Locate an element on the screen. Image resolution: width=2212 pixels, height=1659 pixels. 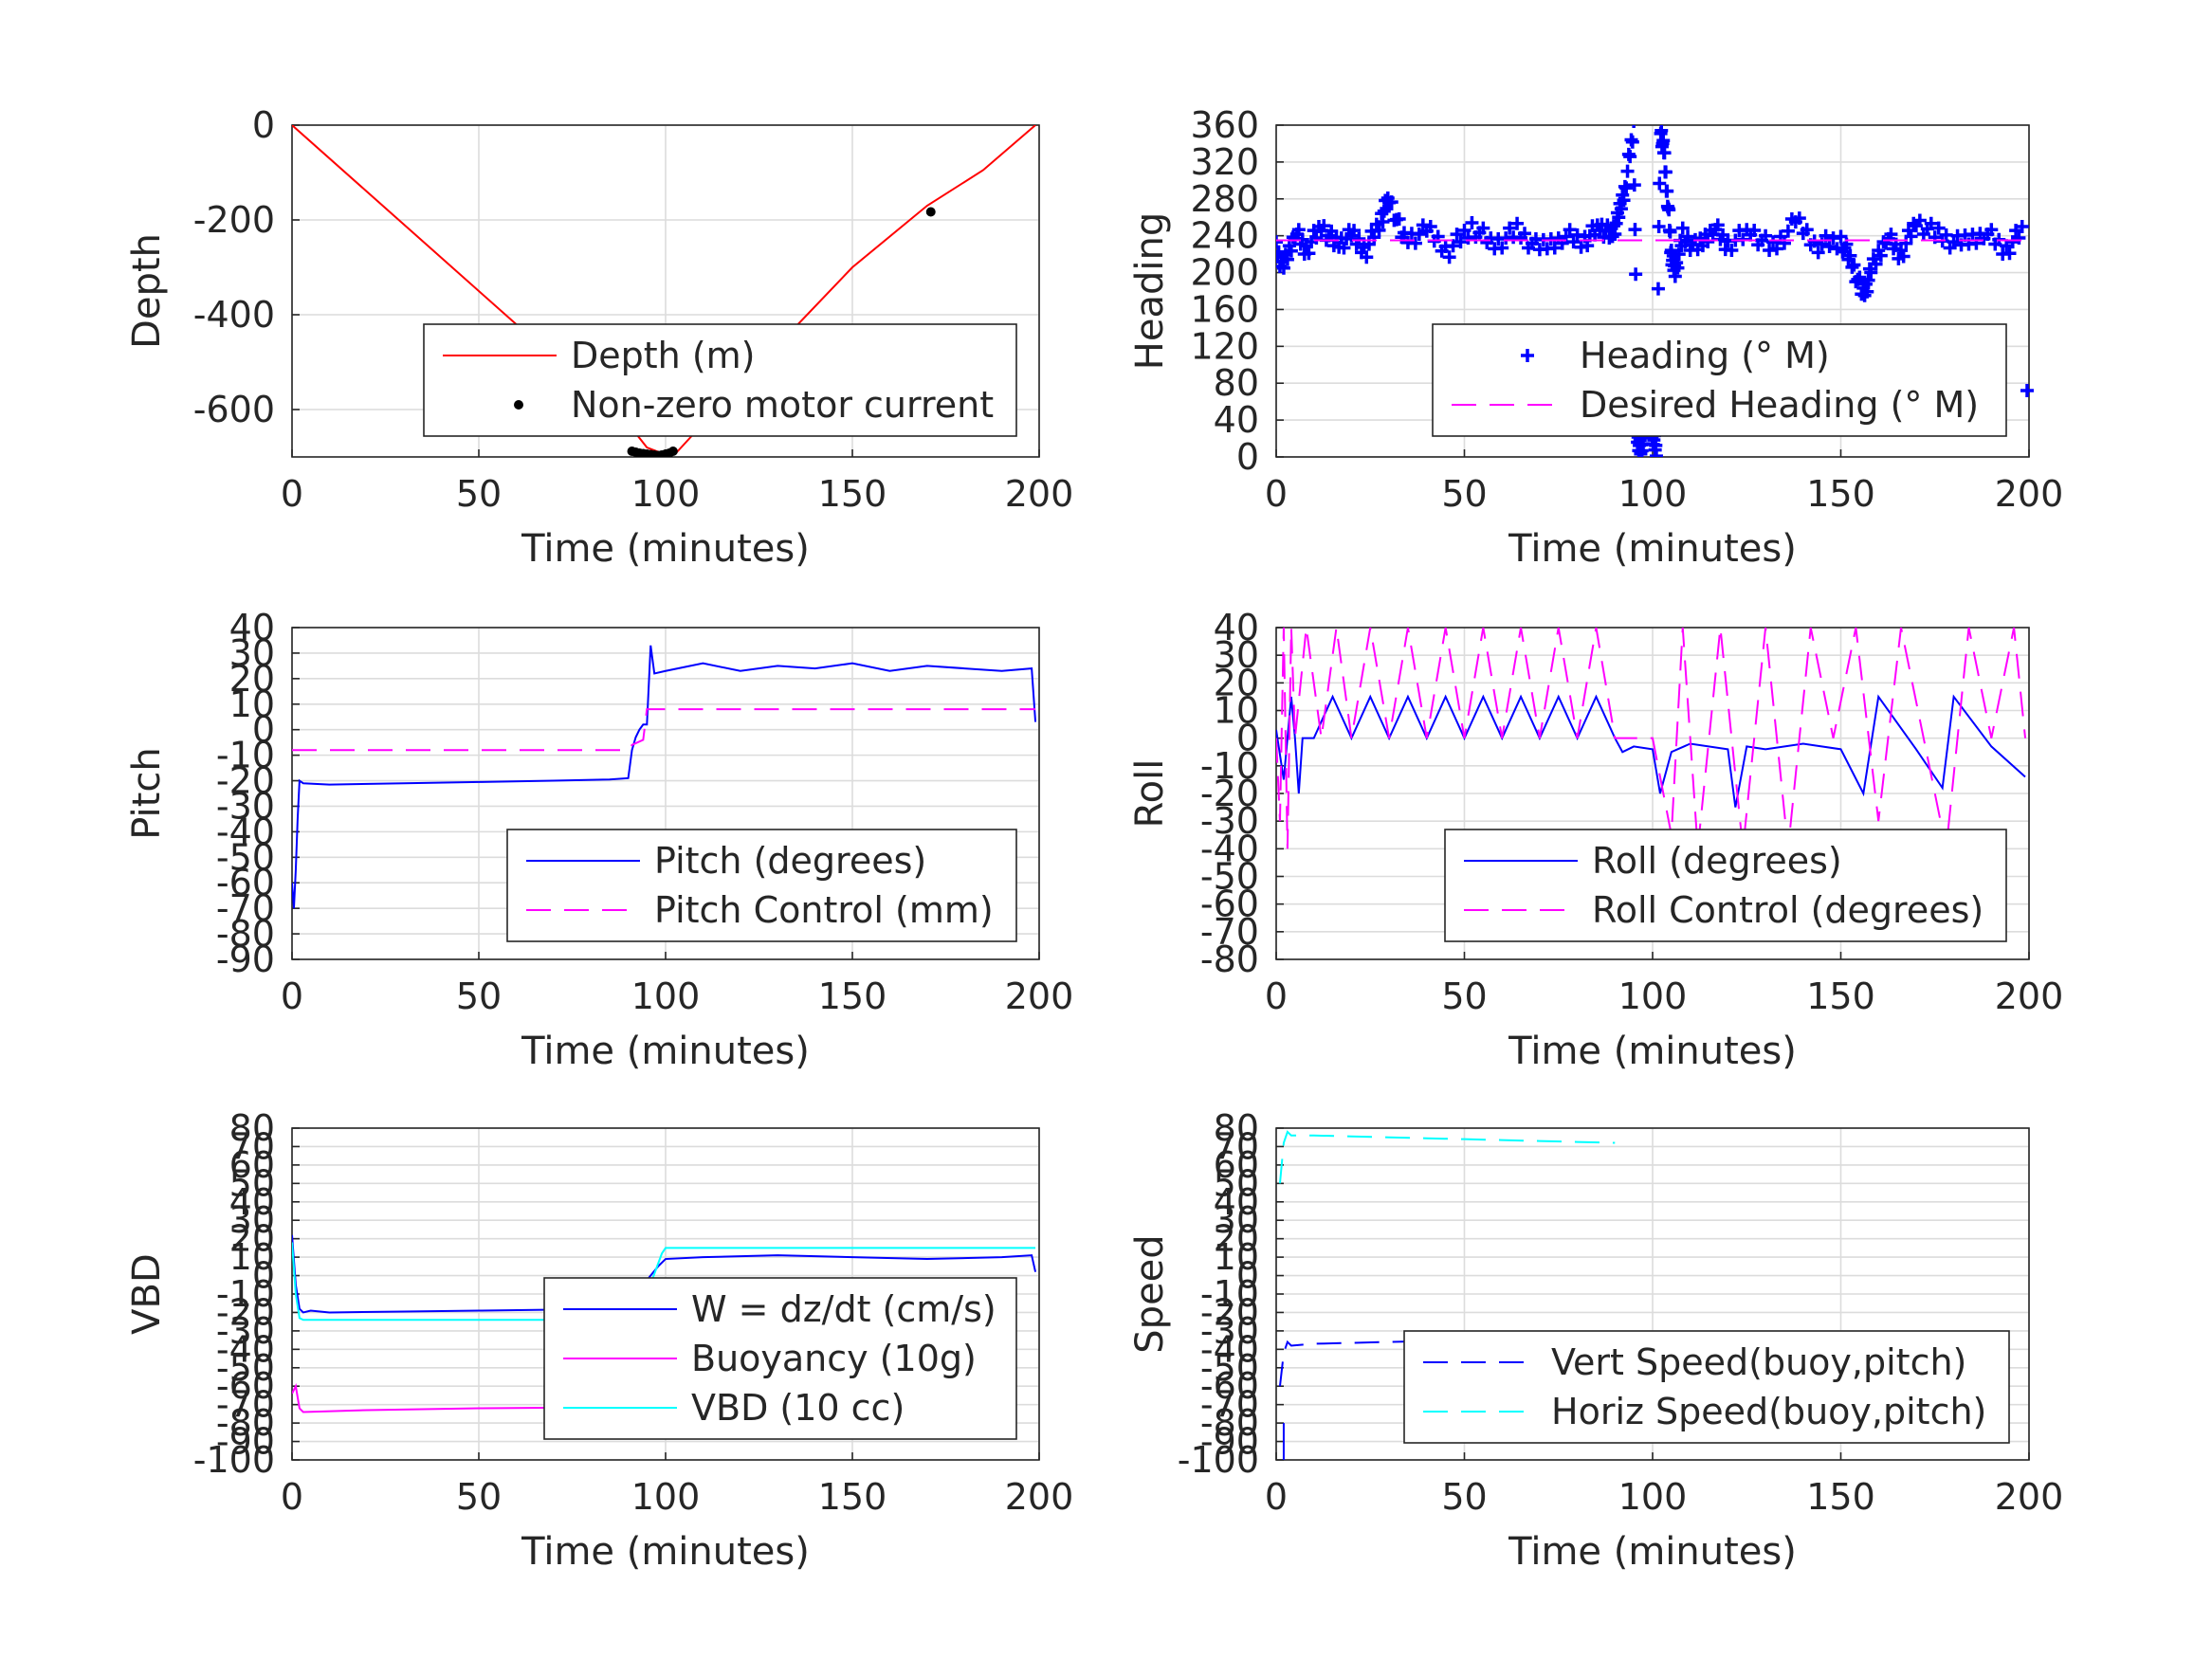
y-tick-label: -600 is located at coordinates (234, 409).